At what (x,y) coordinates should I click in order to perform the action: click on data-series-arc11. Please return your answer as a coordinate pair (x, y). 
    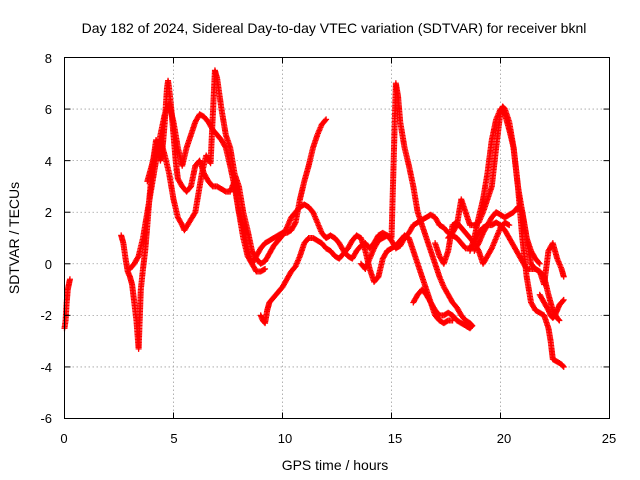
    Looking at the image, I should click on (472, 243).